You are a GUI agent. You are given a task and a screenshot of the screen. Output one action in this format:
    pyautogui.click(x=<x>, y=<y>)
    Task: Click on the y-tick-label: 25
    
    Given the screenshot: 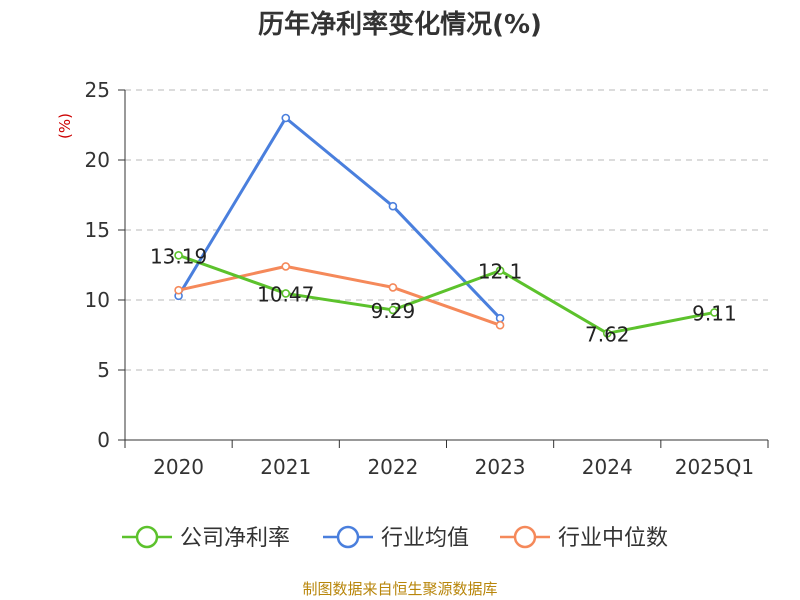 What is the action you would take?
    pyautogui.click(x=97, y=90)
    